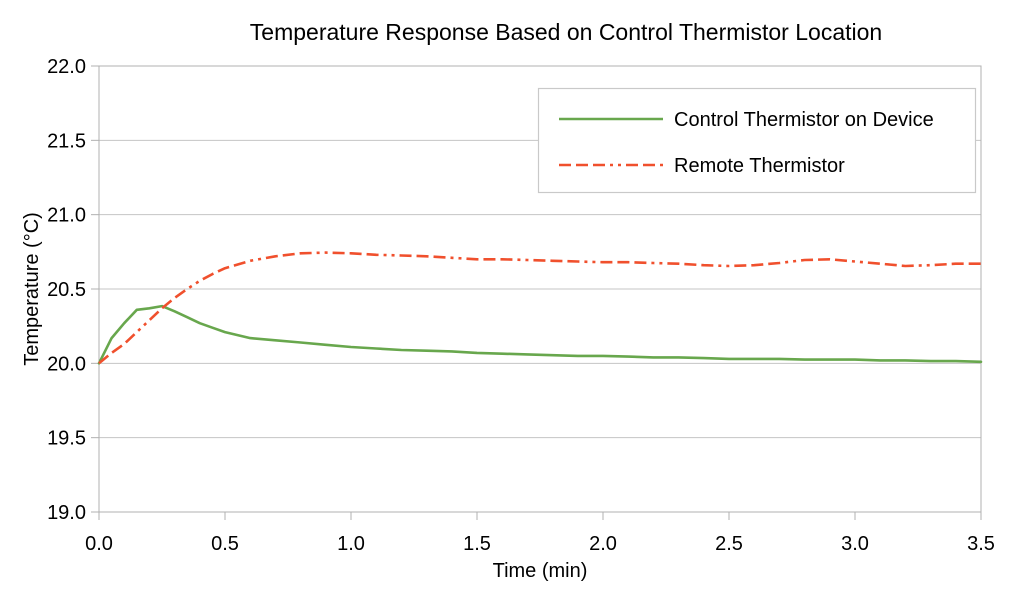 This screenshot has width=1024, height=595. Describe the element at coordinates (66, 439) in the screenshot. I see `y-tick-label: 19.5` at that location.